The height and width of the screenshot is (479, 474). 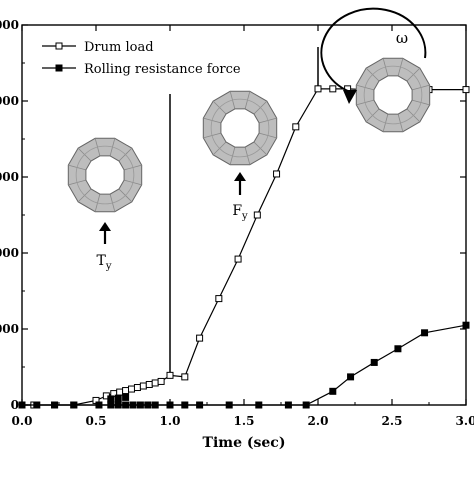 What do you see at coordinates (22, 421) in the screenshot?
I see `x-tick-label: 0.0` at bounding box center [22, 421].